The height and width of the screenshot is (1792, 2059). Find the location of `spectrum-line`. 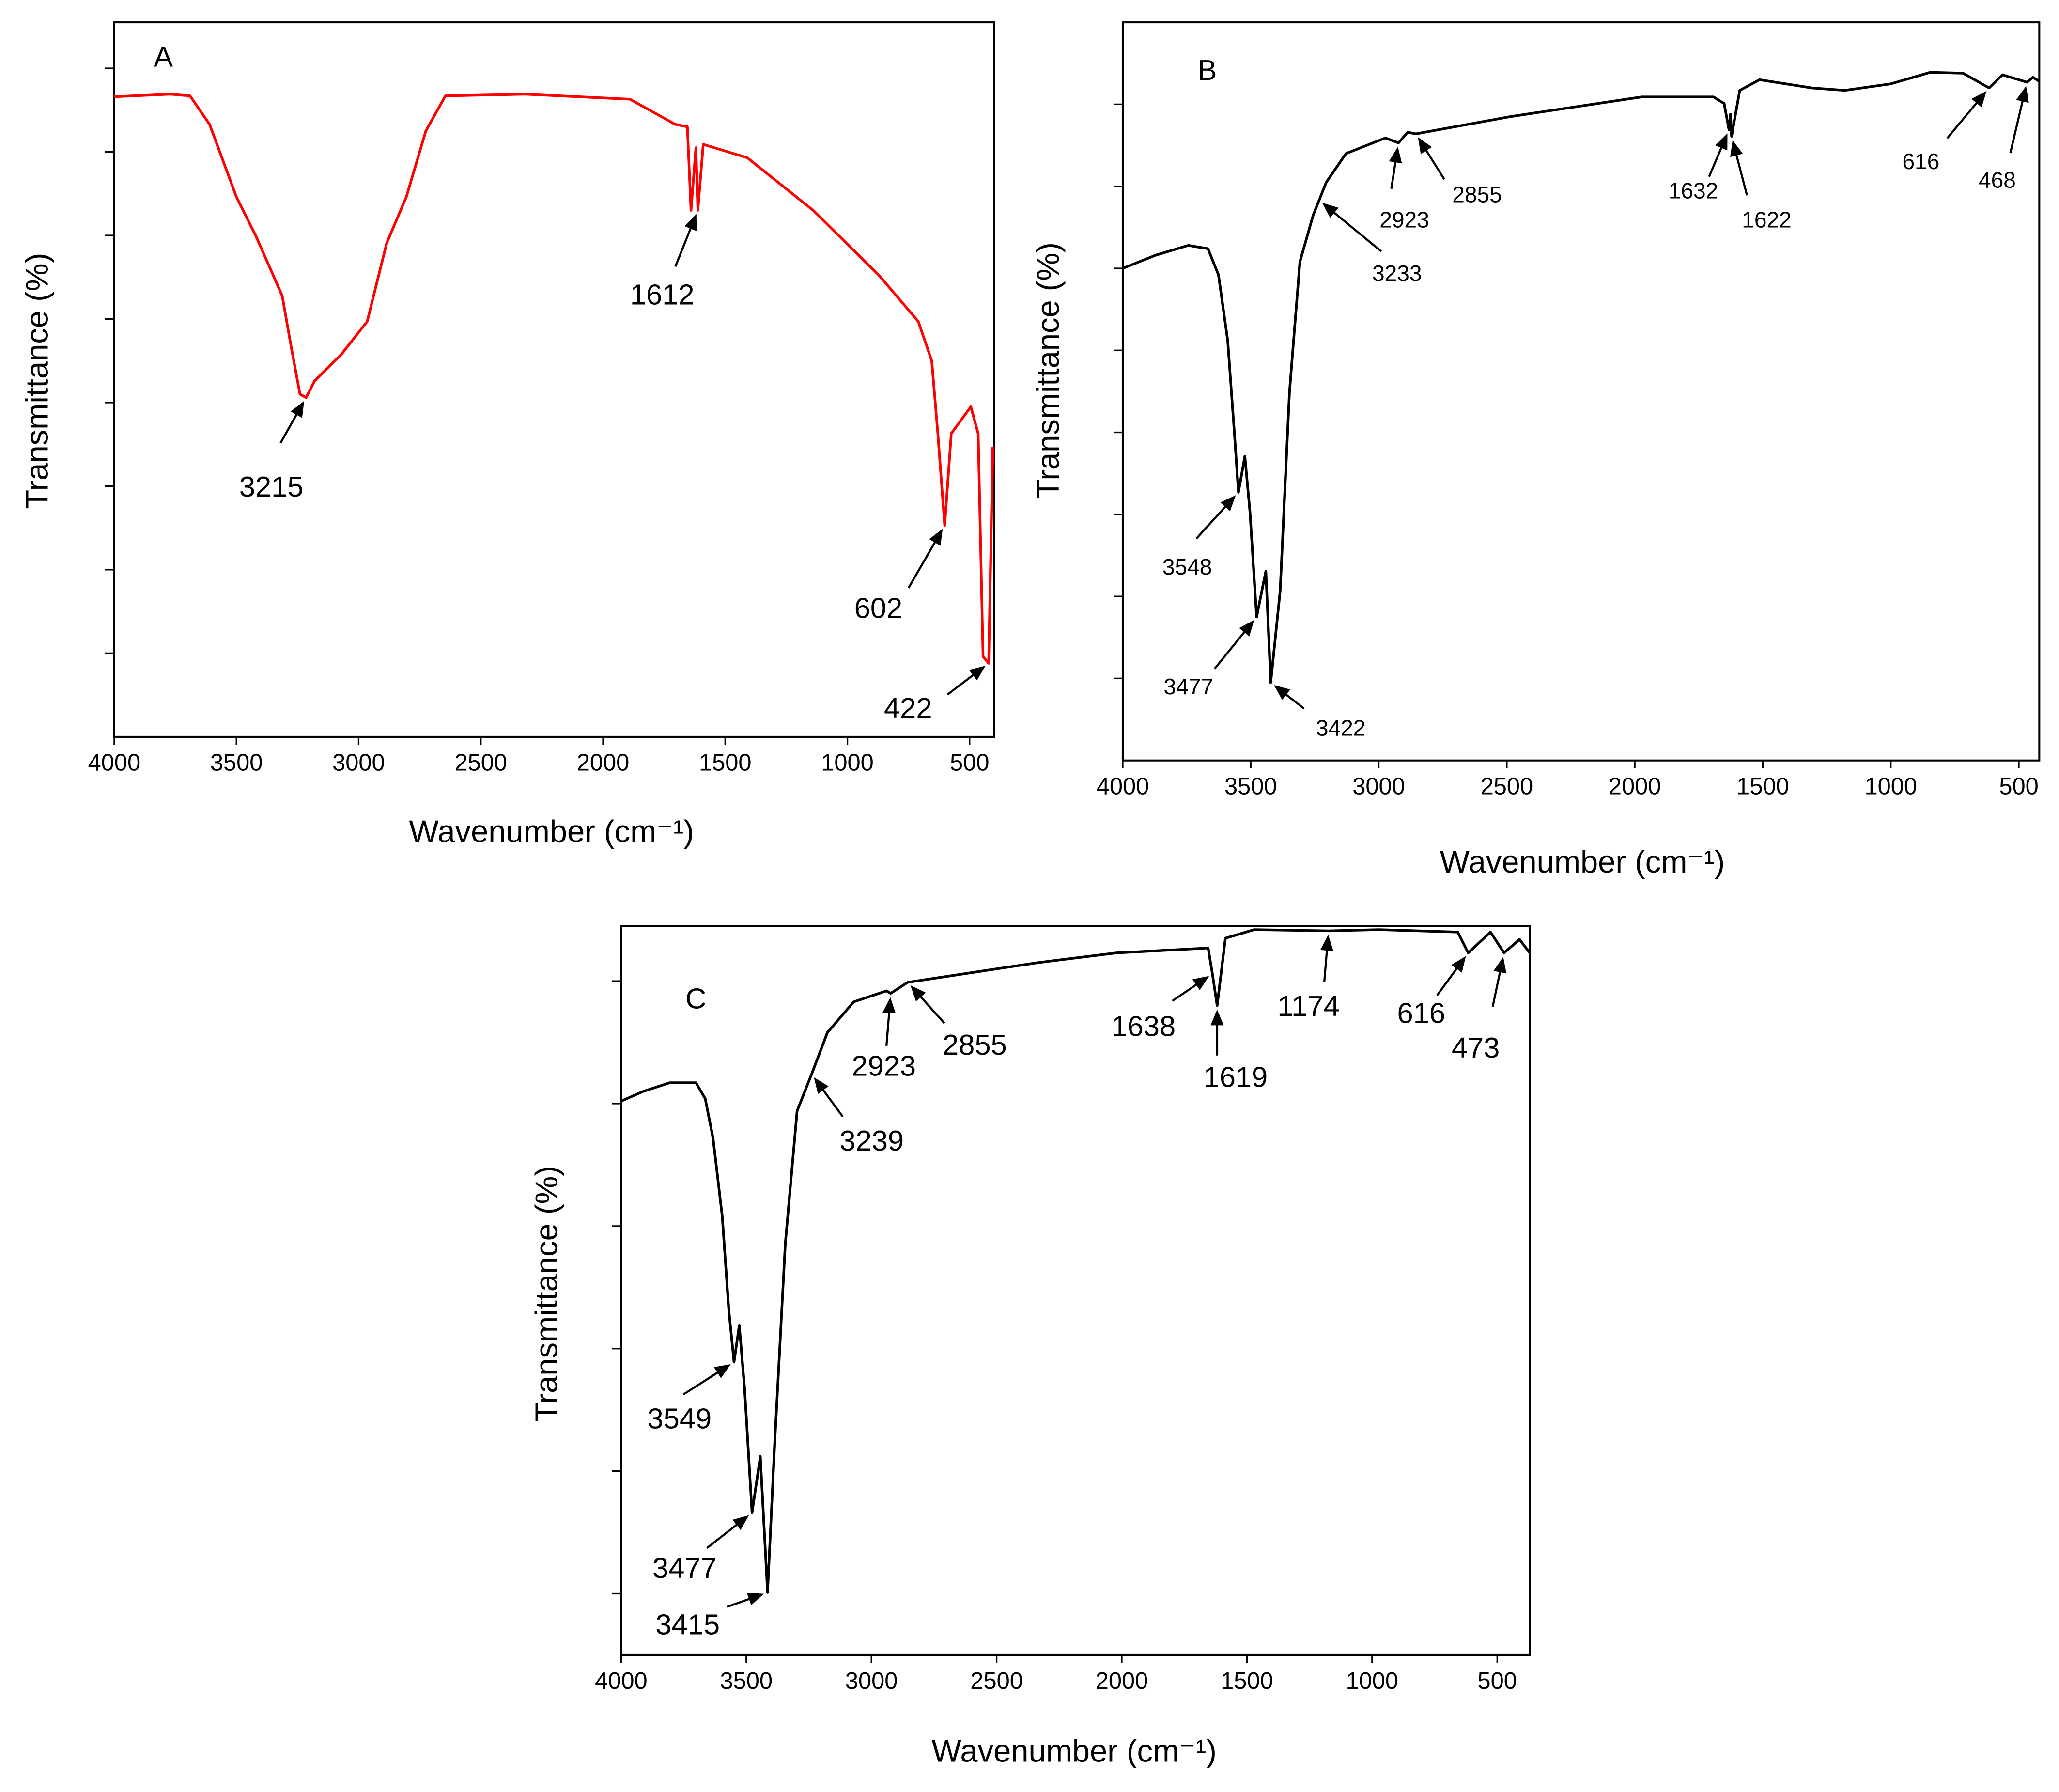

spectrum-line is located at coordinates (554, 379).